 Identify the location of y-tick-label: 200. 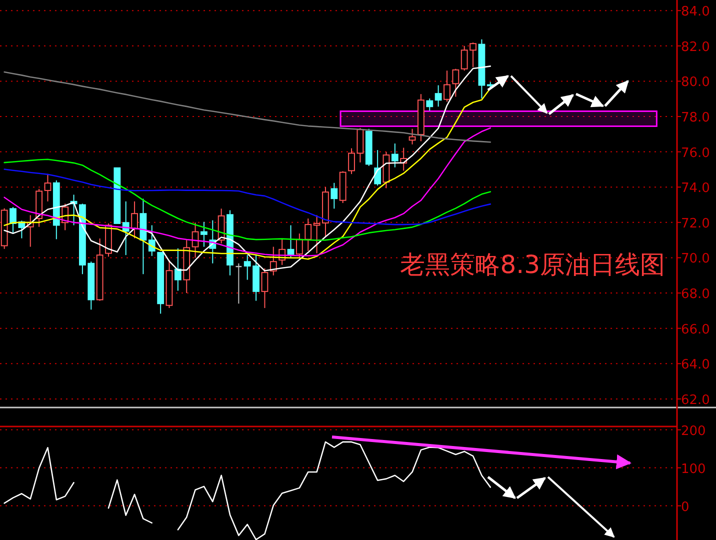
(693, 431).